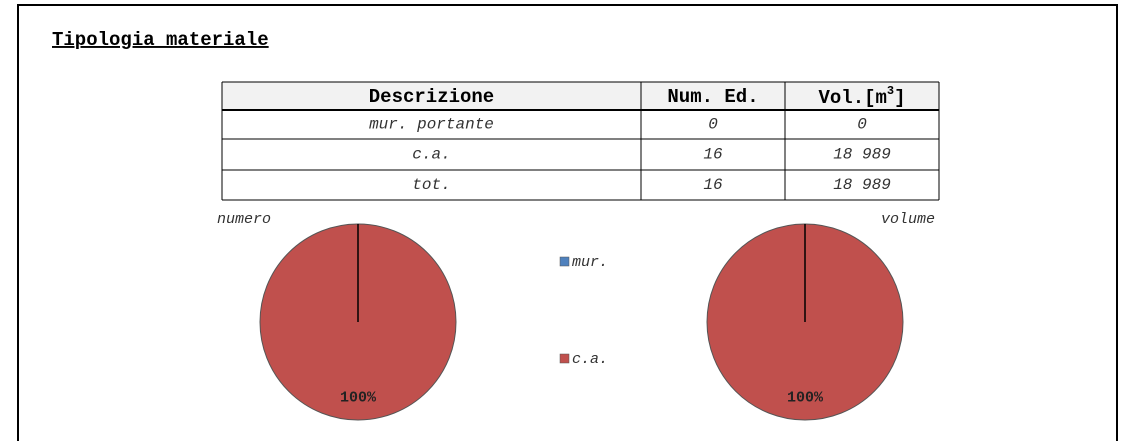 Image resolution: width=1135 pixels, height=441 pixels. I want to click on header-part: 3, so click(890, 91).